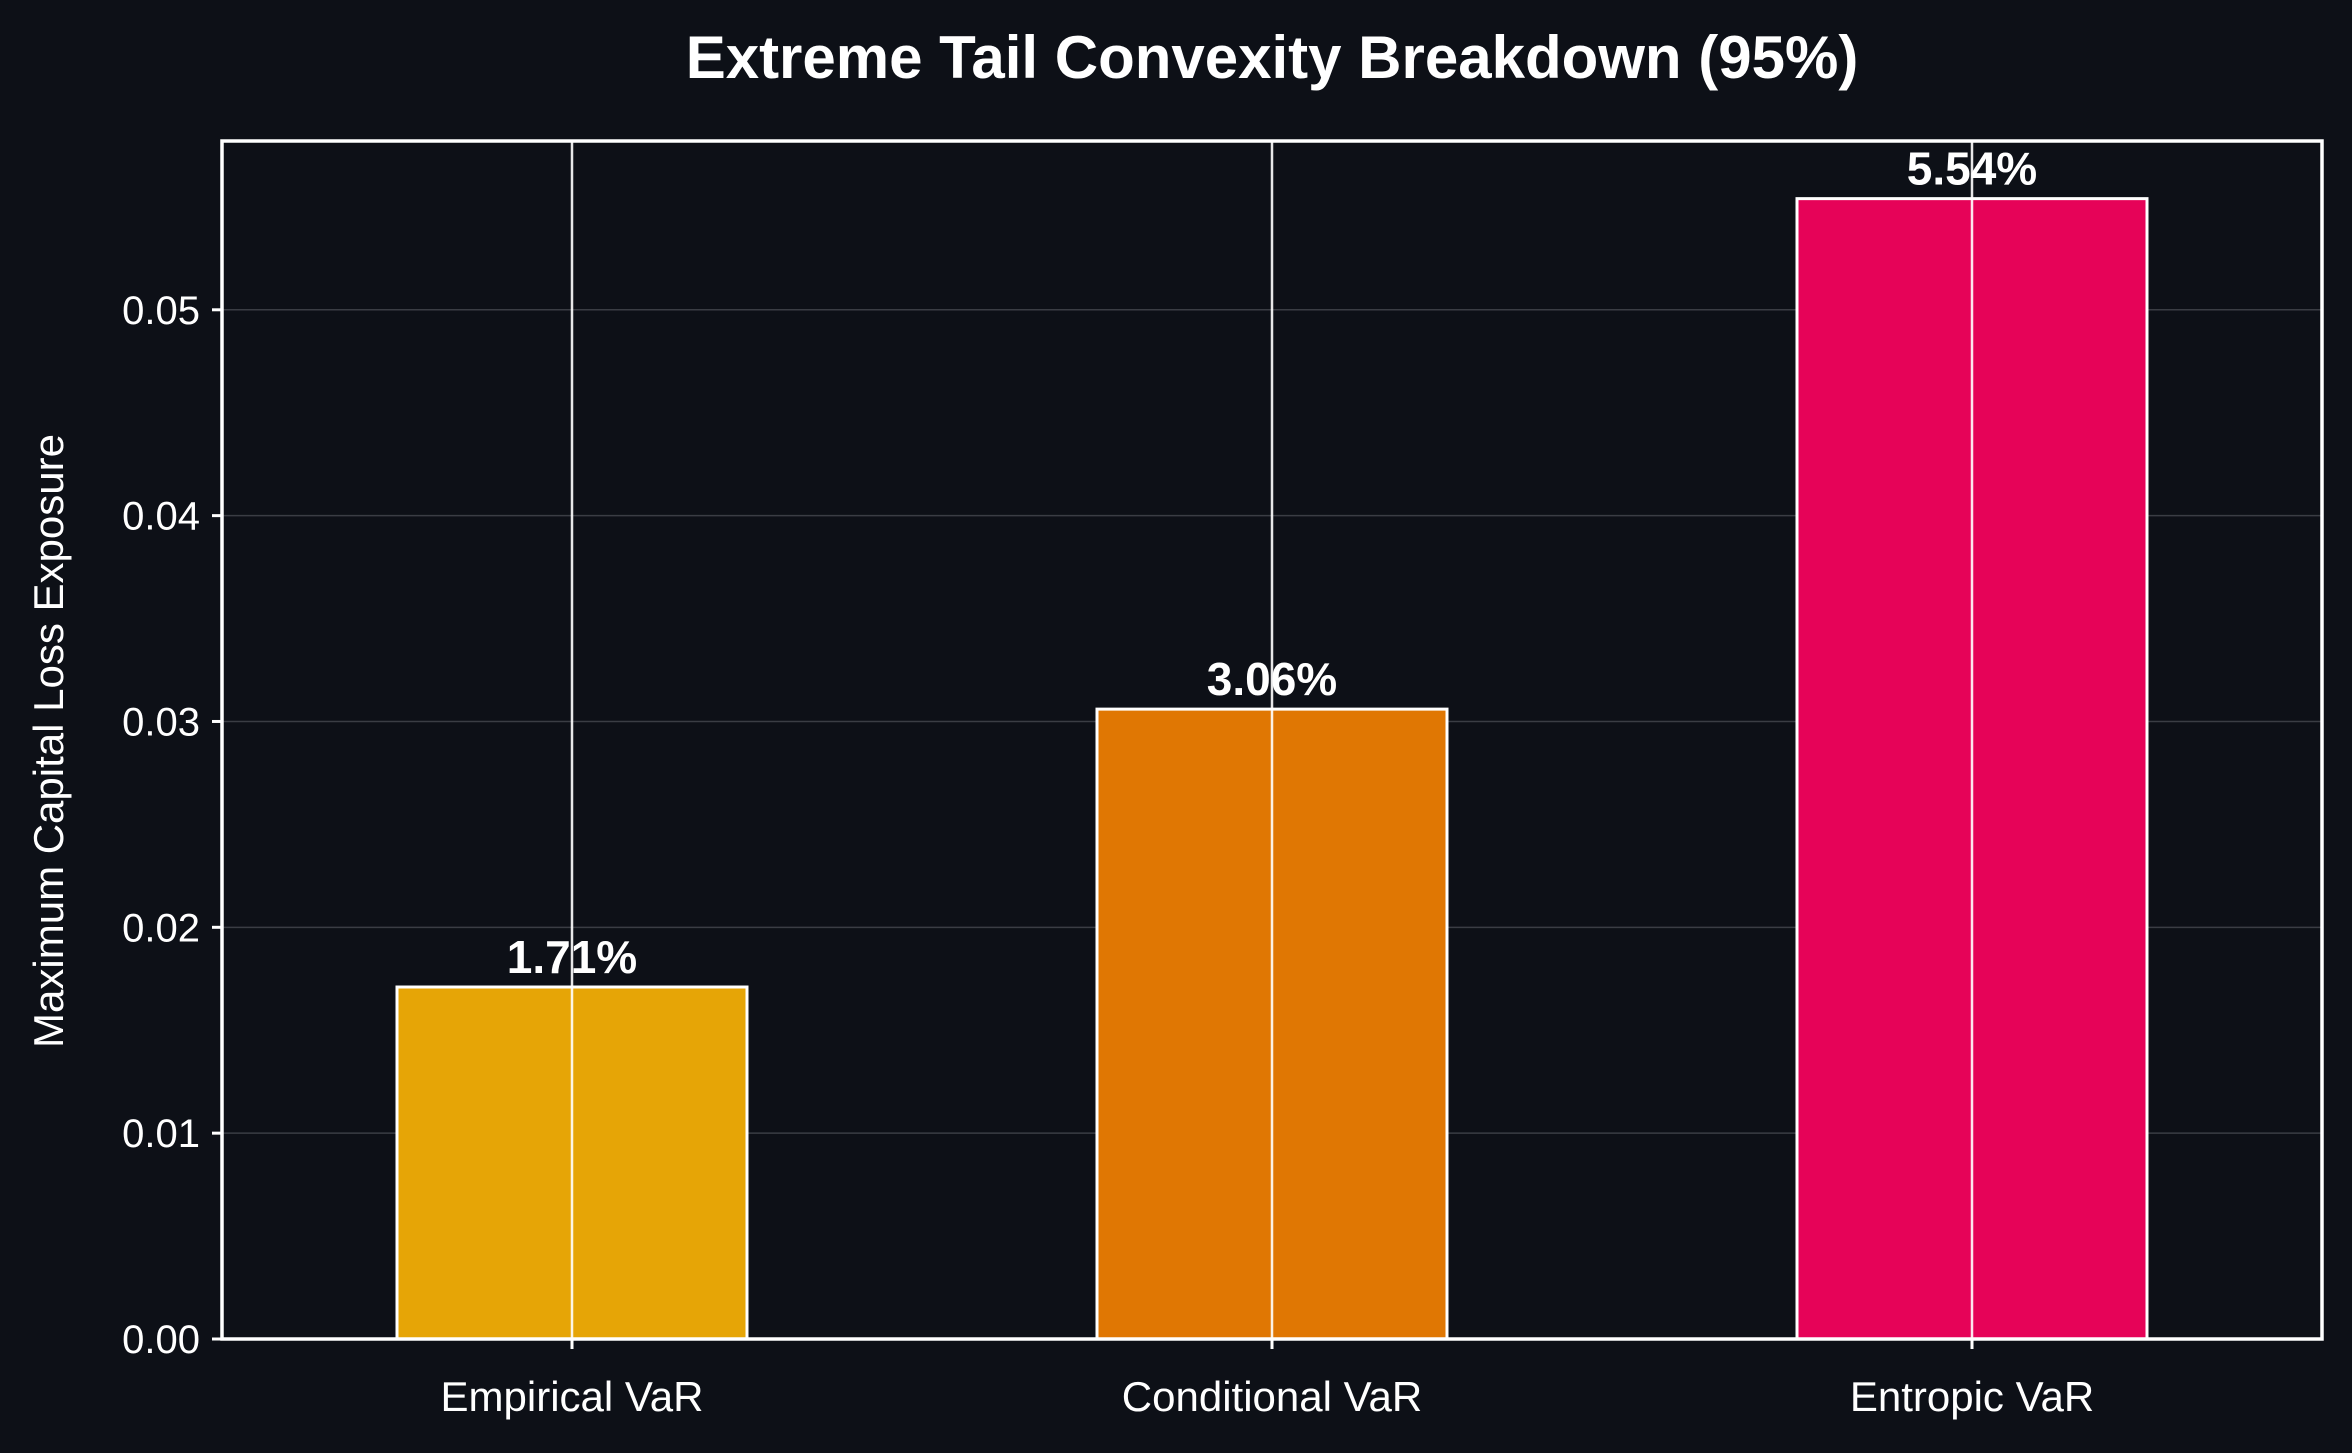 This screenshot has height=1453, width=2352. I want to click on value-label: 5.54%, so click(1972, 169).